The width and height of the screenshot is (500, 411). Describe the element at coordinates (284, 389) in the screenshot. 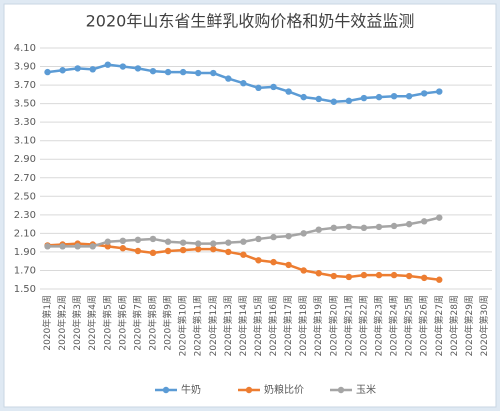

I see `legend-label: 奶粮比价` at that location.